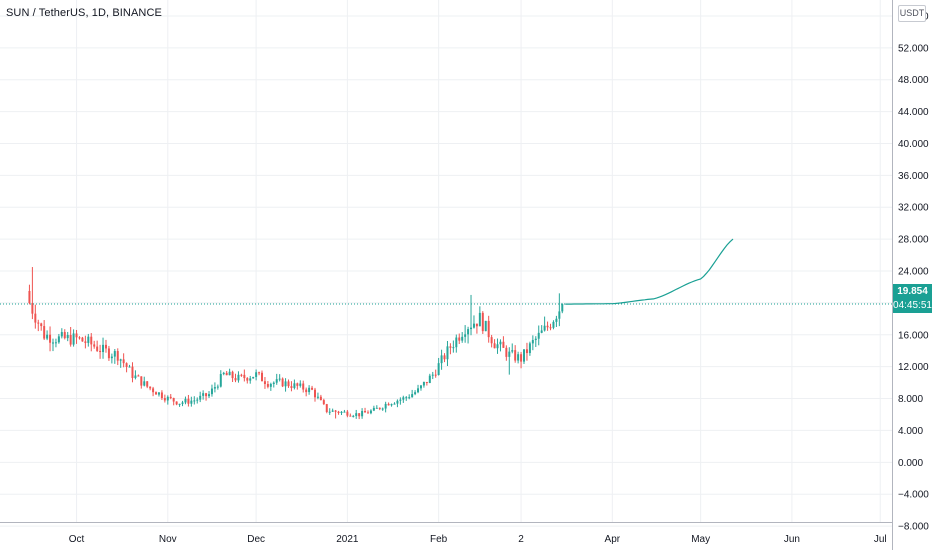 This screenshot has width=932, height=555. Describe the element at coordinates (912, 305) in the screenshot. I see `bar-countdown: 04:45:51` at that location.